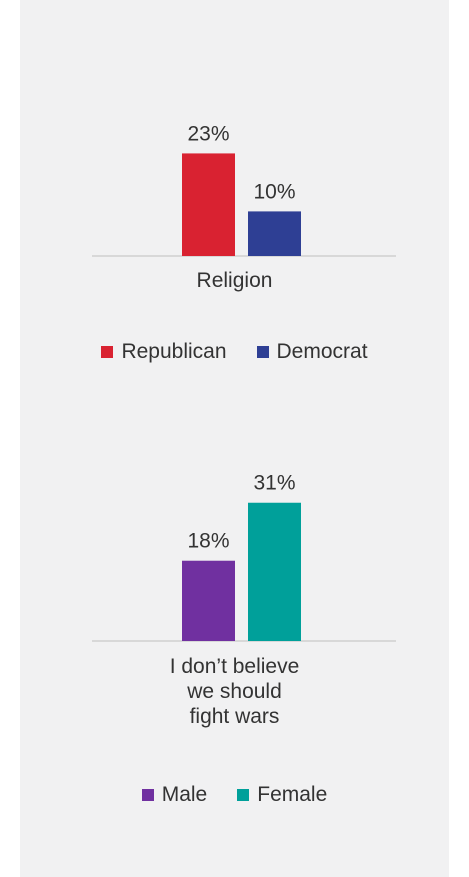 Image resolution: width=469 pixels, height=877 pixels. I want to click on category-label: I don’t believe we should fight wars, so click(234, 691).